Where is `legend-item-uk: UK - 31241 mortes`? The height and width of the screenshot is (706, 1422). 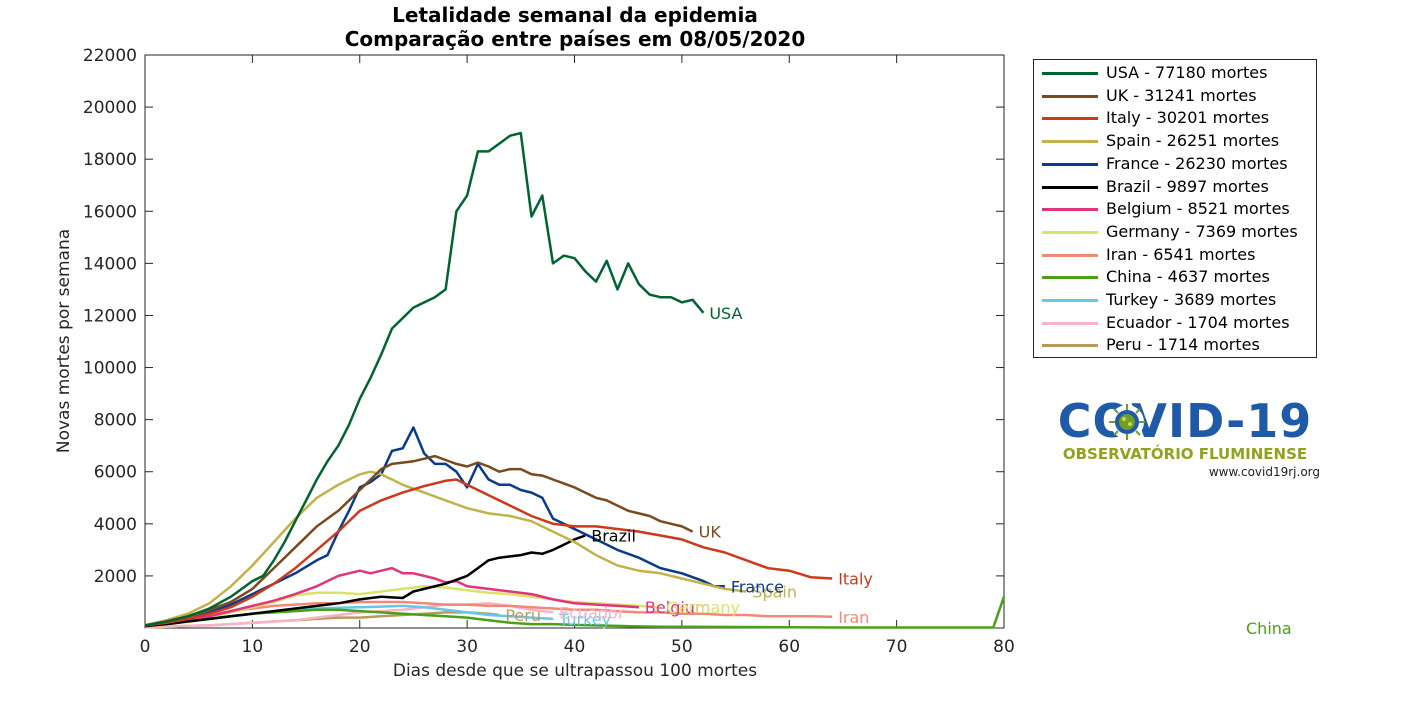 legend-item-uk: UK - 31241 mortes is located at coordinates (1175, 96).